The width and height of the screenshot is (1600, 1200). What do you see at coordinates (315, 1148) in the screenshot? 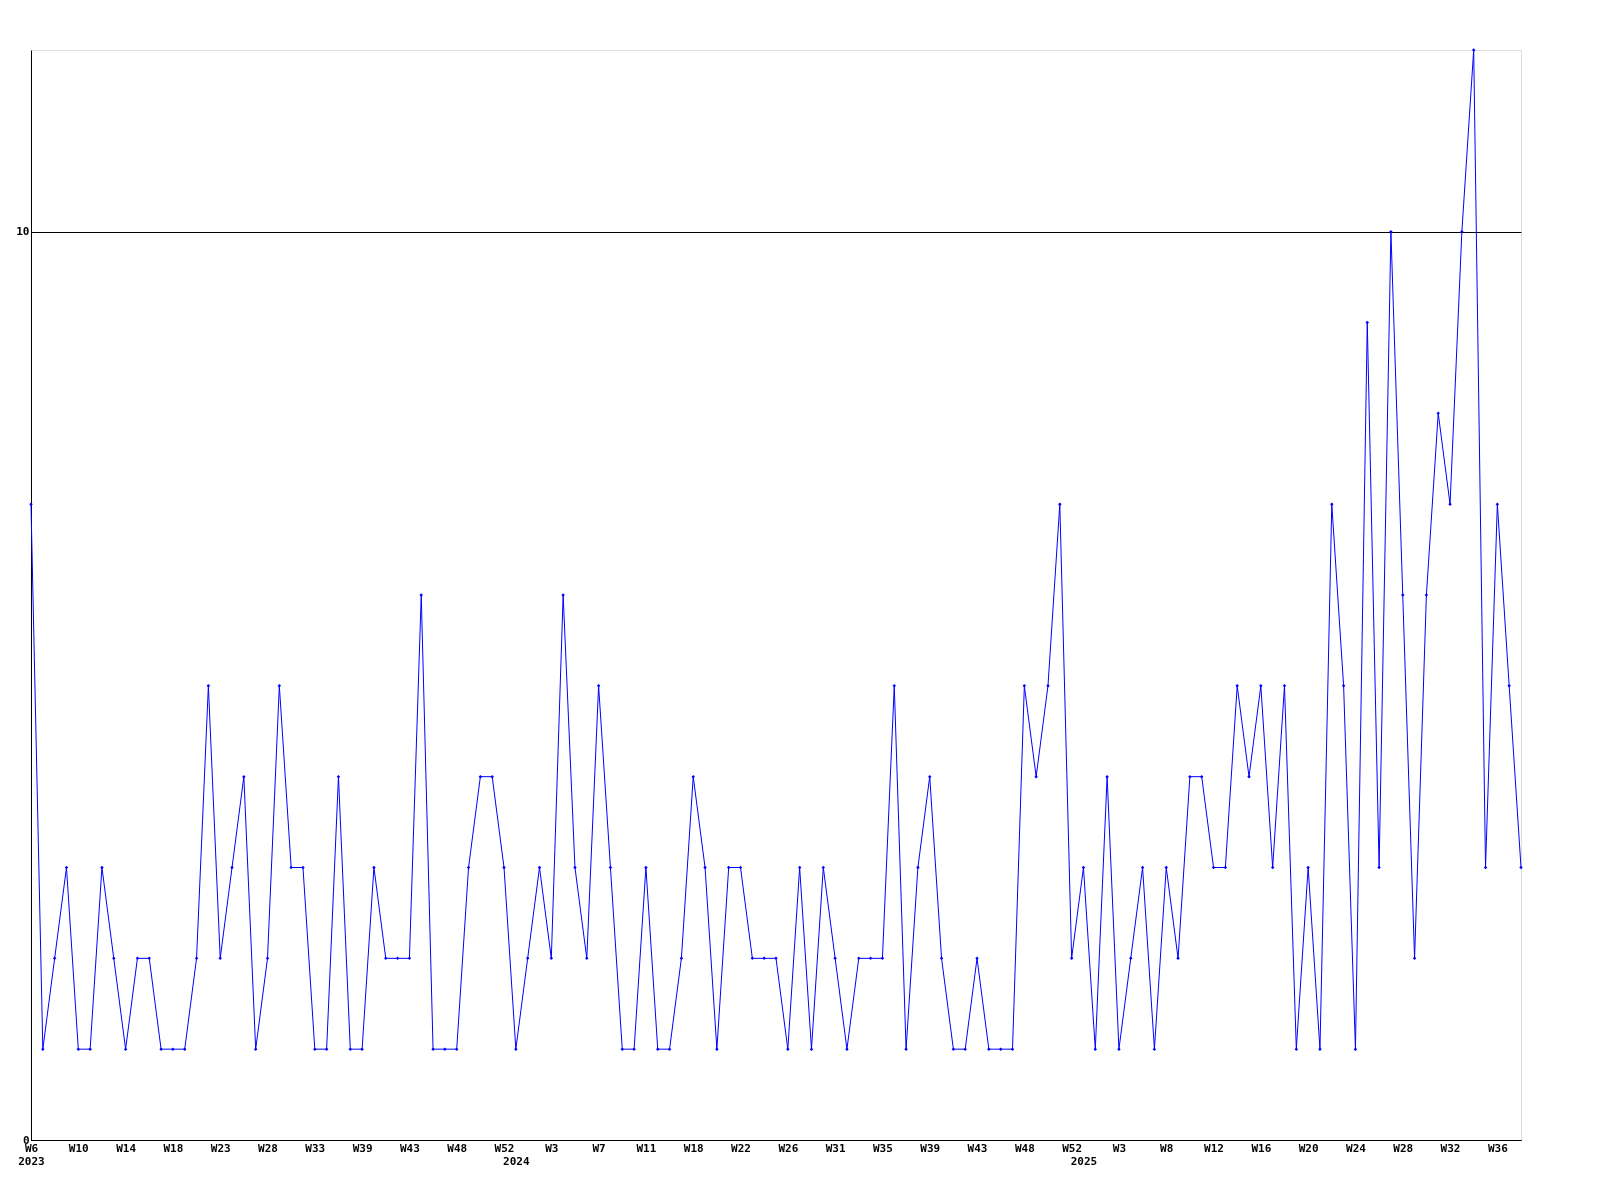
I see `x-tick-label: W33` at bounding box center [315, 1148].